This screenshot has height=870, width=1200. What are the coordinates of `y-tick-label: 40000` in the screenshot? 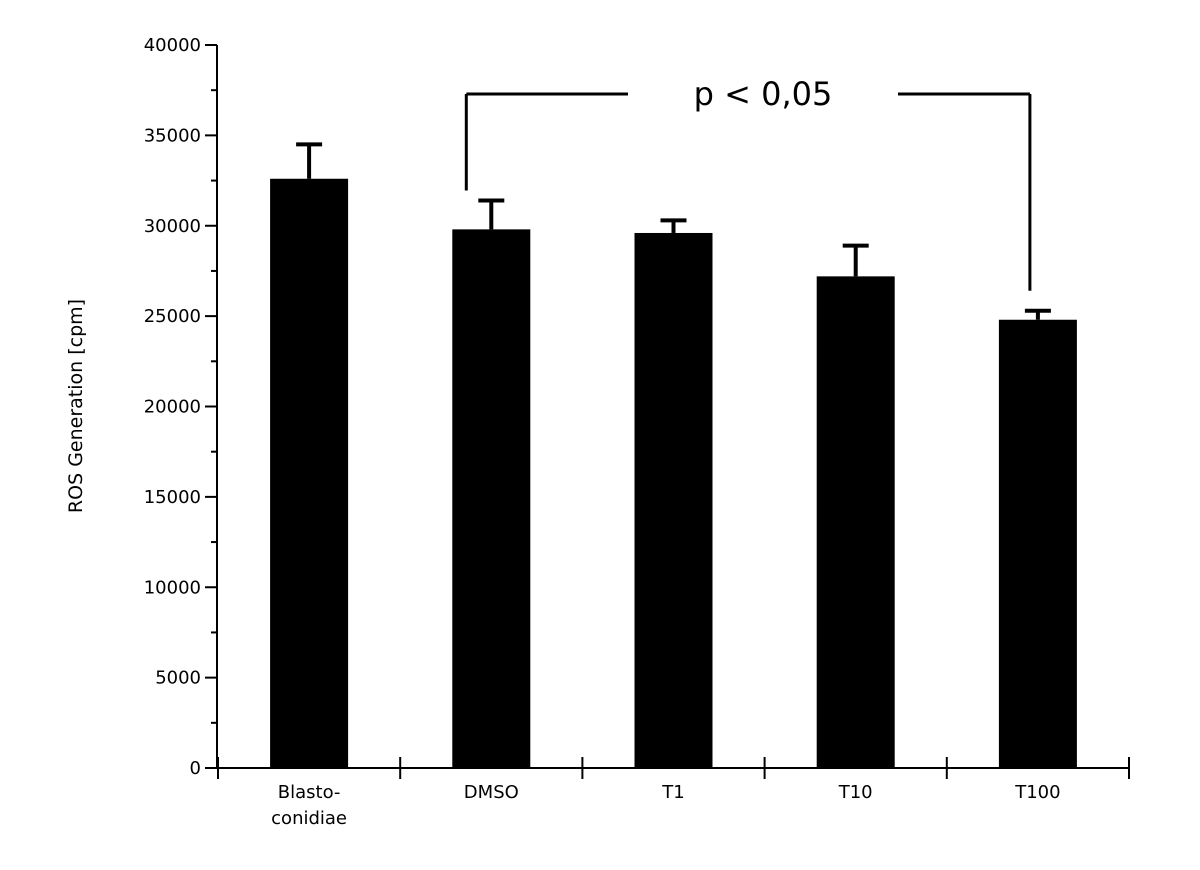 It's located at (172, 45).